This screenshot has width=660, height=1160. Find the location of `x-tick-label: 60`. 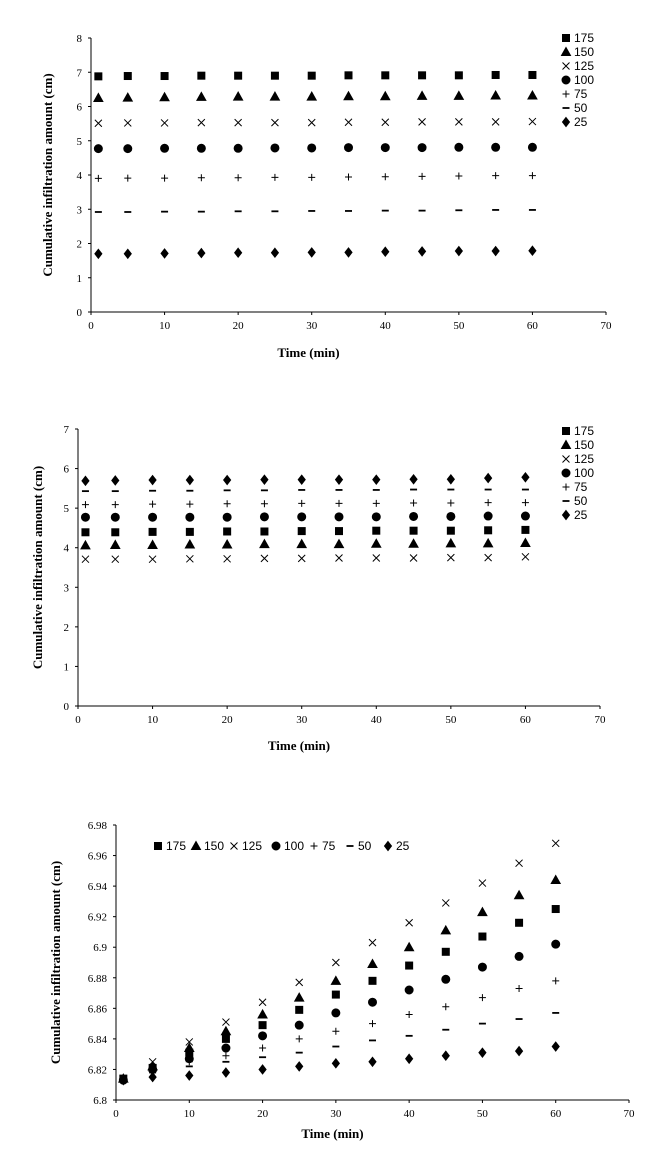

x-tick-label: 60 is located at coordinates (556, 1114).